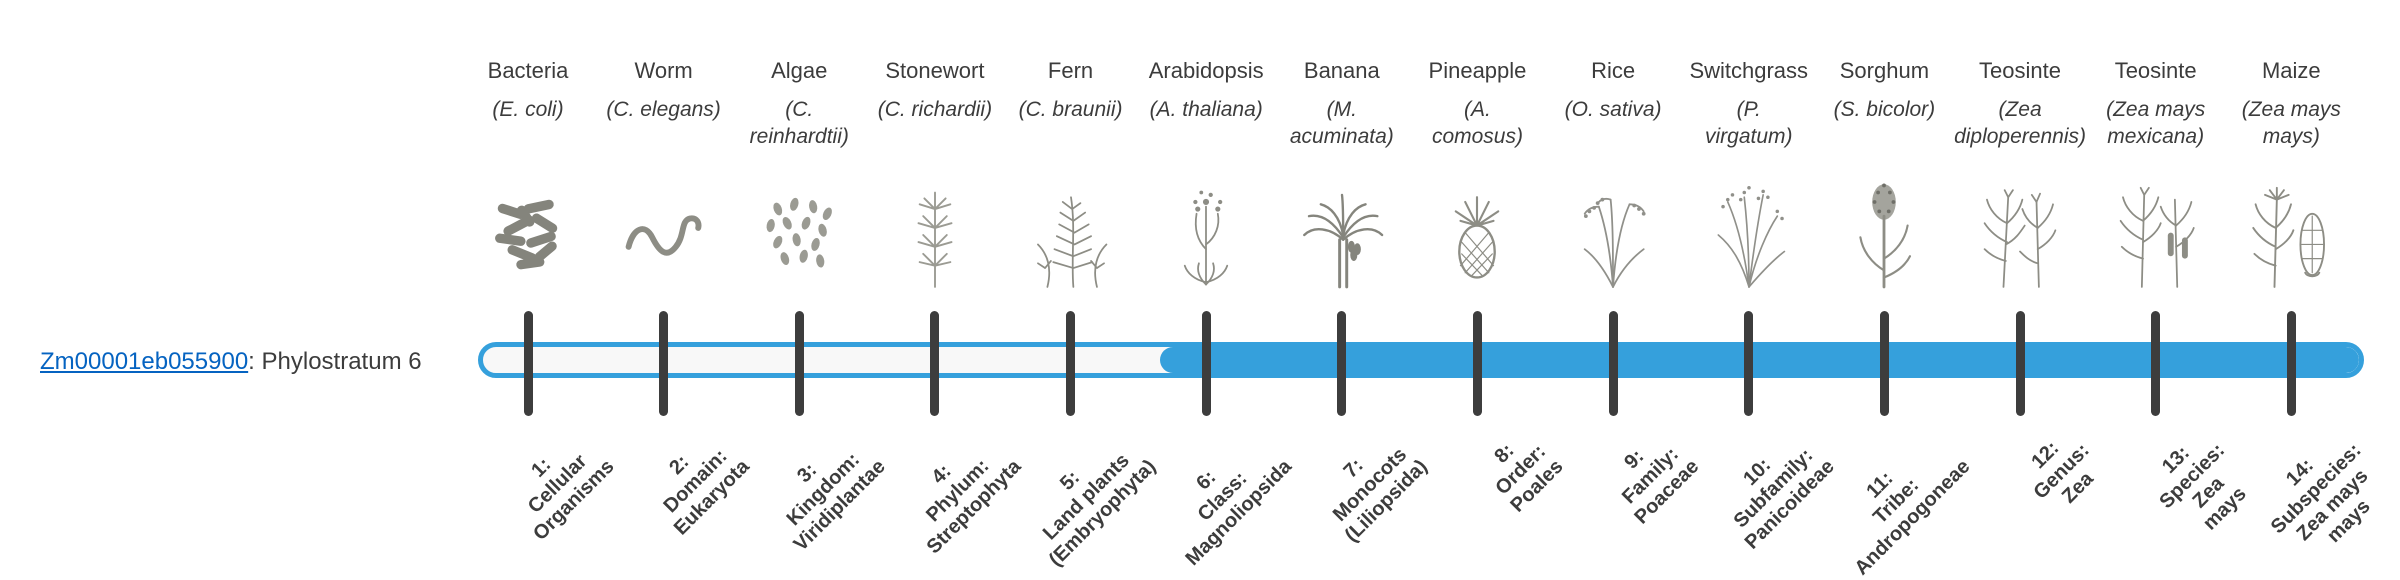 Image resolution: width=2400 pixels, height=580 pixels. What do you see at coordinates (1613, 235) in the screenshot?
I see `rice-illustration` at bounding box center [1613, 235].